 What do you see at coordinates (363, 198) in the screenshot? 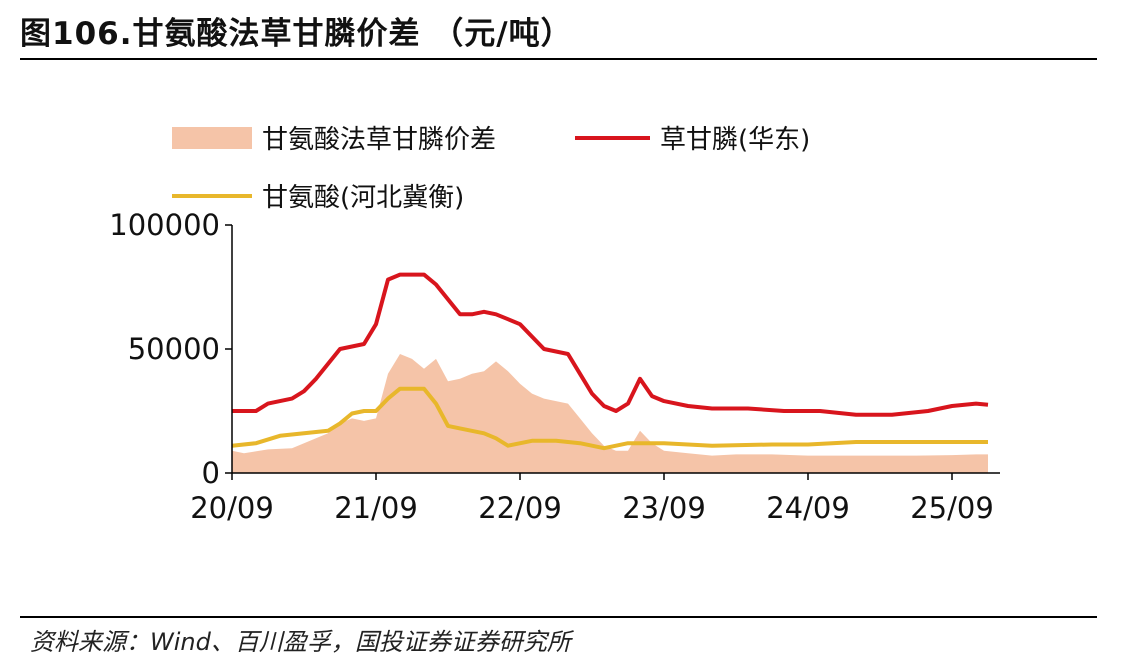
I see `legend-label-glycine: 甘氨酸(河北冀衡)` at bounding box center [363, 198].